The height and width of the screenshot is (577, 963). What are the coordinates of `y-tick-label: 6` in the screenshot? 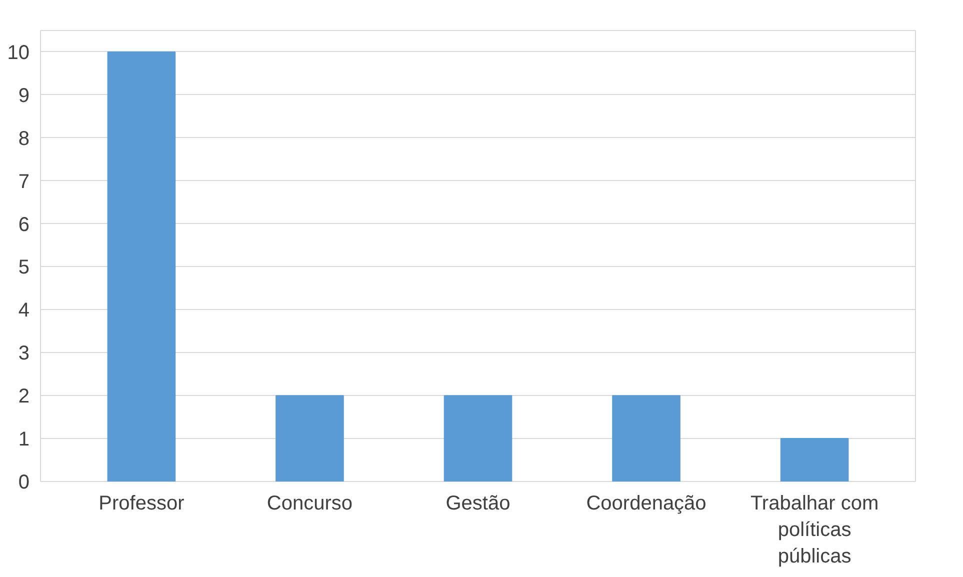 It's located at (24, 225).